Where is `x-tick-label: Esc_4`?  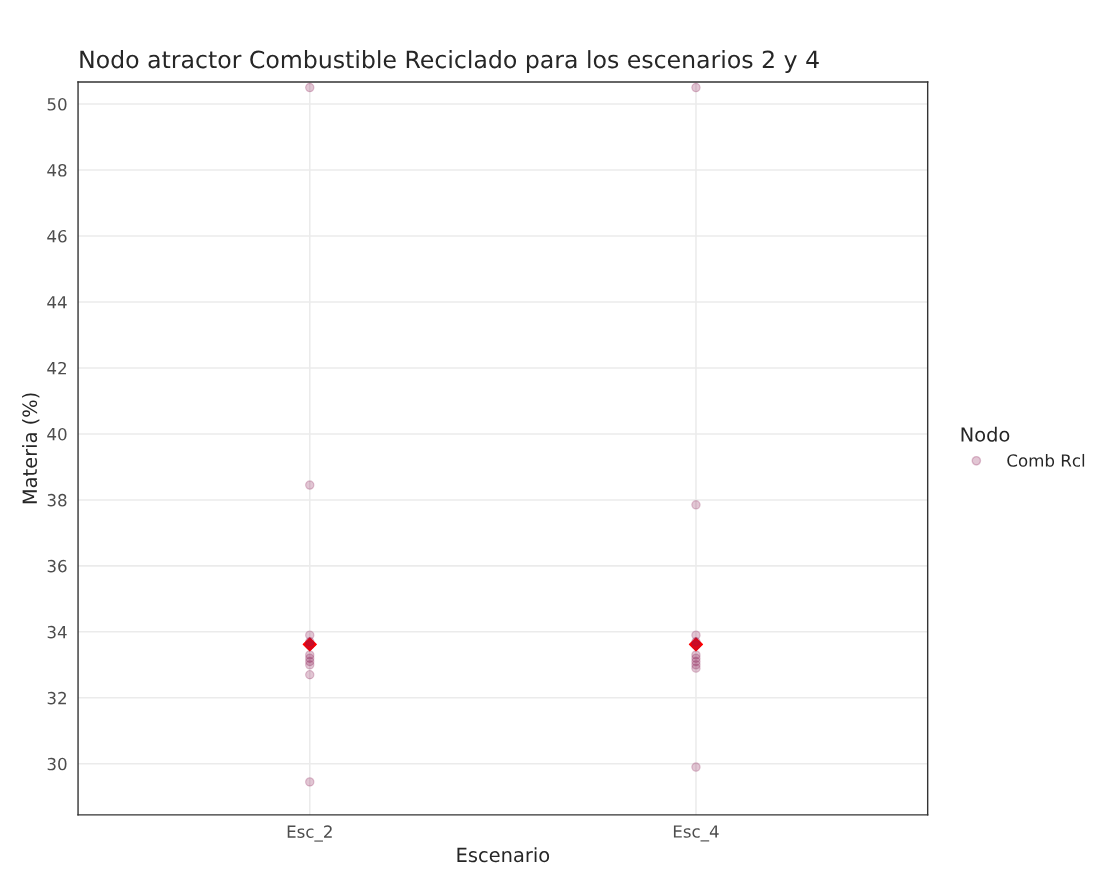 x-tick-label: Esc_4 is located at coordinates (696, 833).